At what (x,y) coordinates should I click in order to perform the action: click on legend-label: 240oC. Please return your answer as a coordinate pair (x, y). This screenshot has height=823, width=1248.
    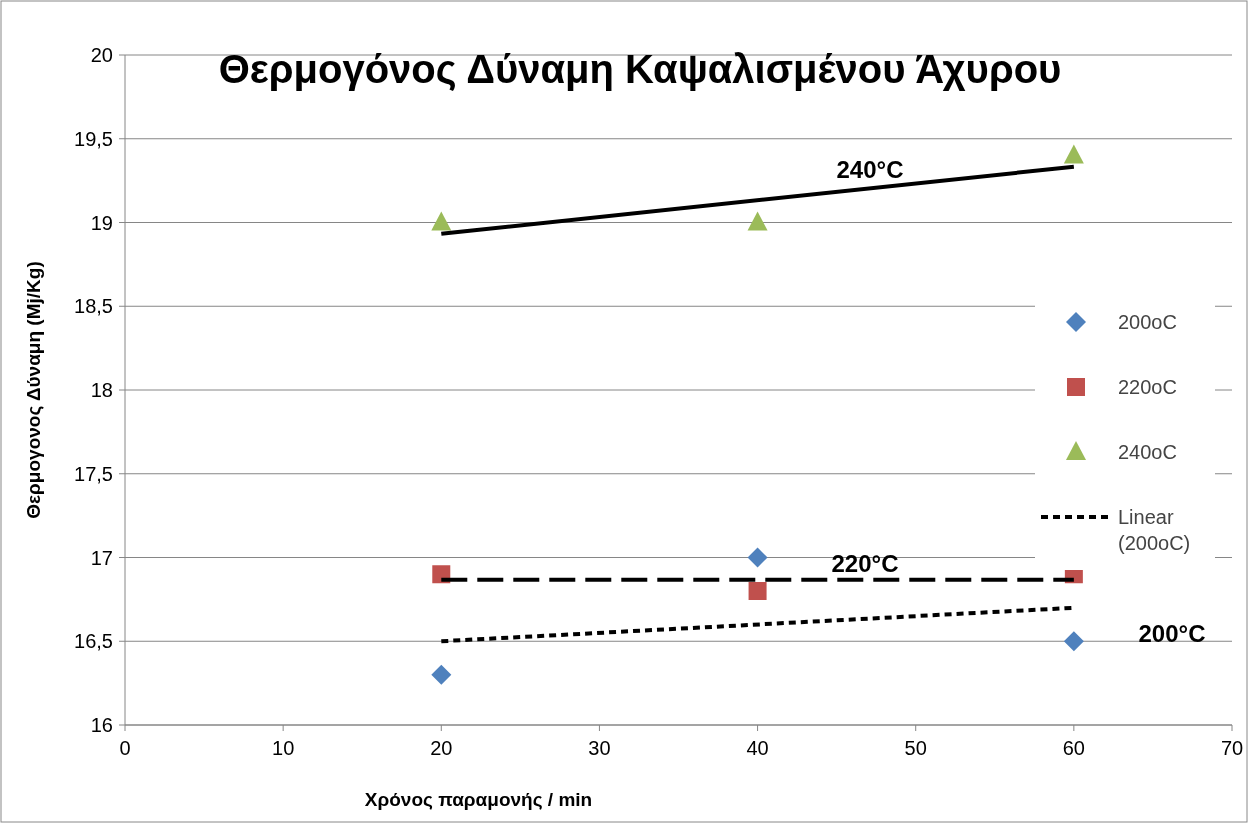
    Looking at the image, I should click on (1147, 452).